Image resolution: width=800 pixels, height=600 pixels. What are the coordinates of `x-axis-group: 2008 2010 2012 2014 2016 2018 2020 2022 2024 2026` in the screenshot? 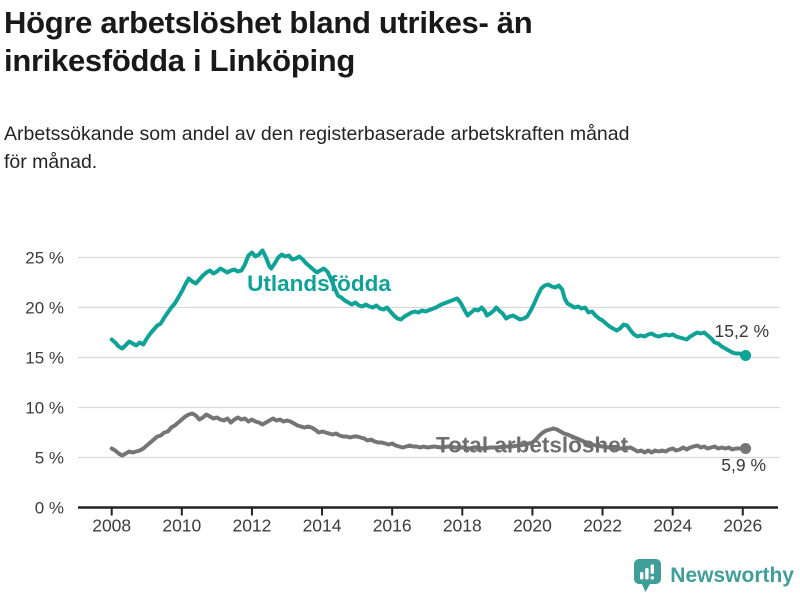 It's located at (427, 522).